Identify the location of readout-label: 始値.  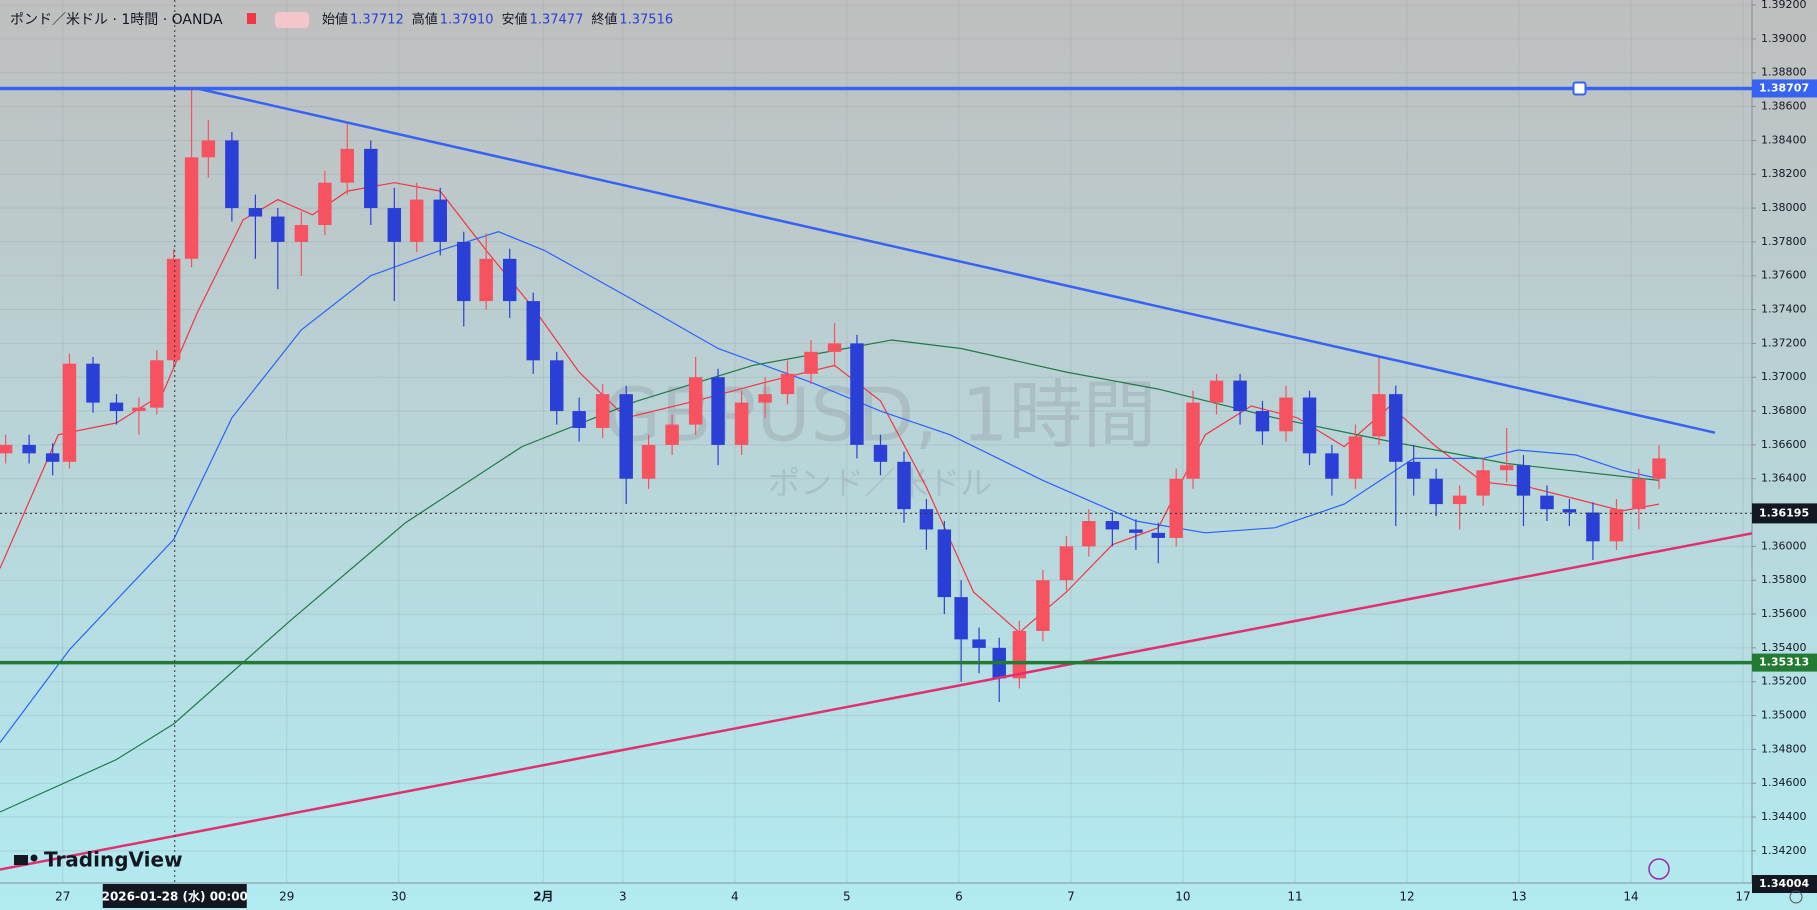
(335, 20).